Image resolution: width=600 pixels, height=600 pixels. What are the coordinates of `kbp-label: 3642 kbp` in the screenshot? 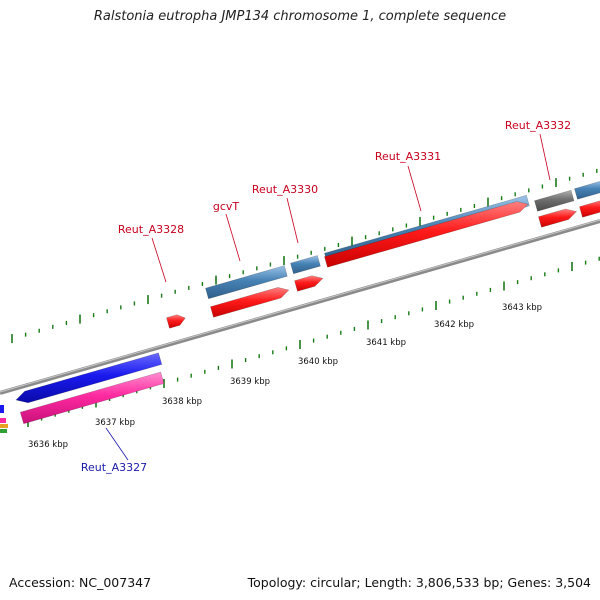 It's located at (454, 325).